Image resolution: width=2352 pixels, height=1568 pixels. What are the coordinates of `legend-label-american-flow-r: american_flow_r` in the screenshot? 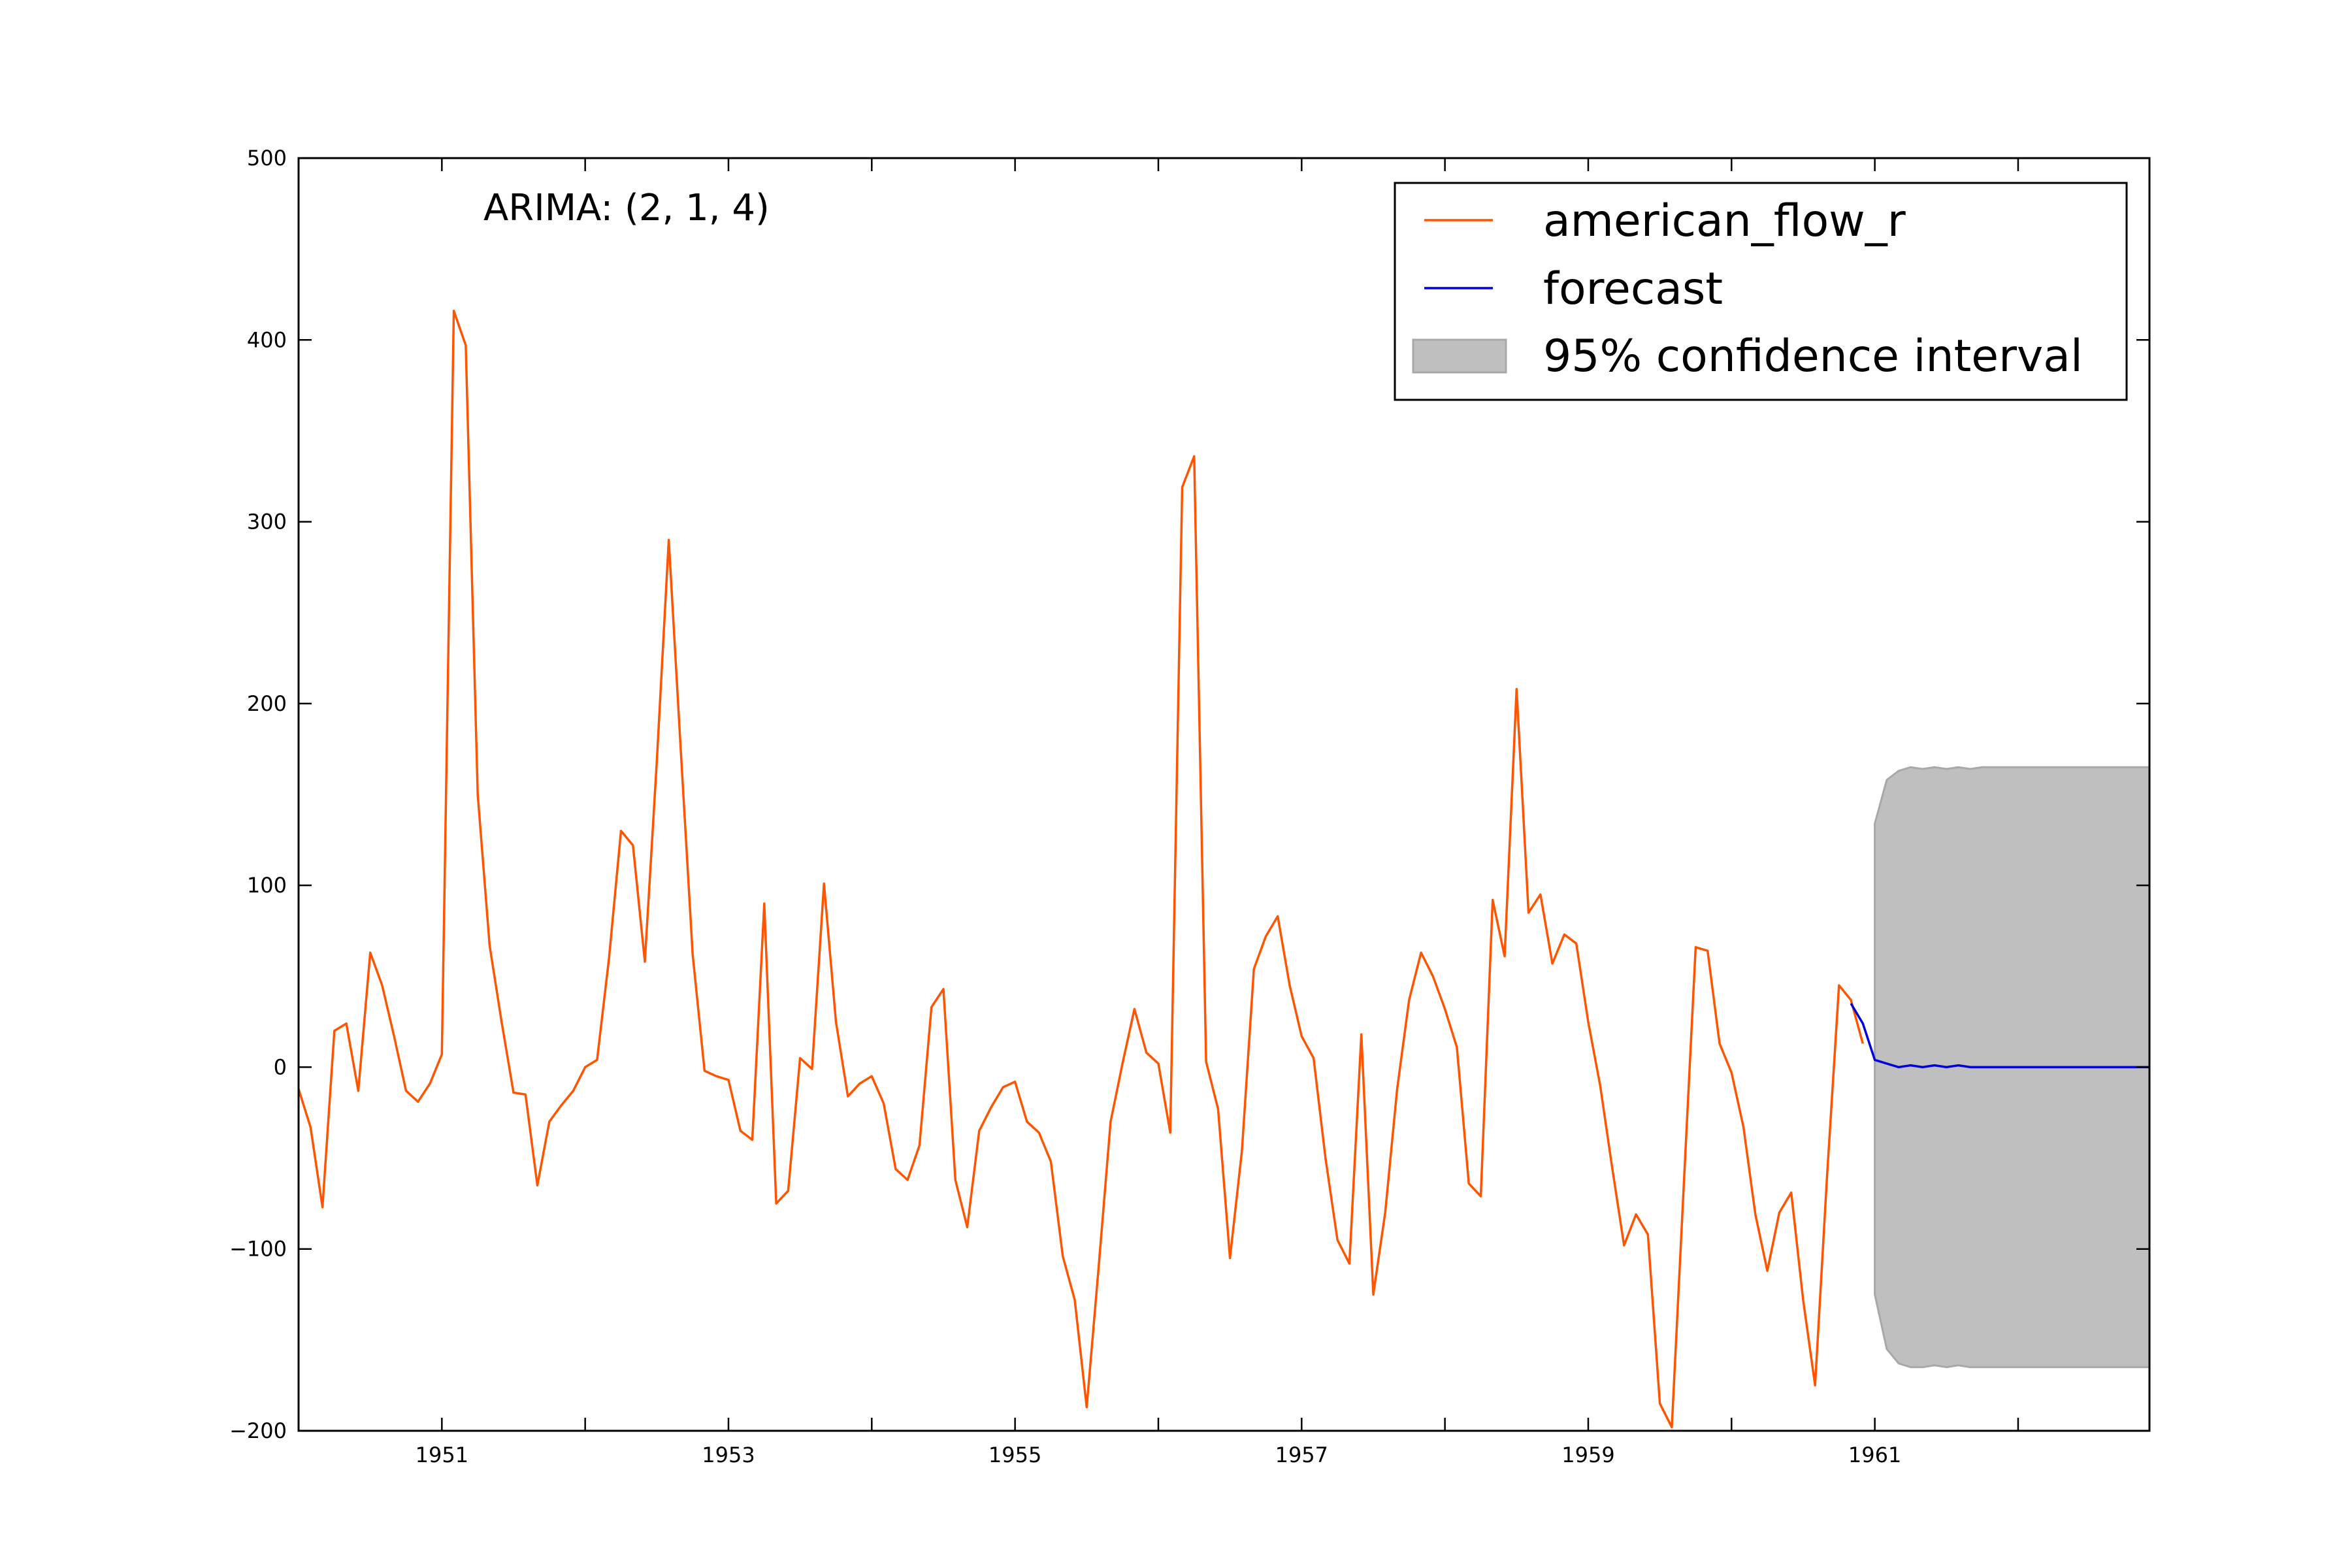 It's located at (1724, 221).